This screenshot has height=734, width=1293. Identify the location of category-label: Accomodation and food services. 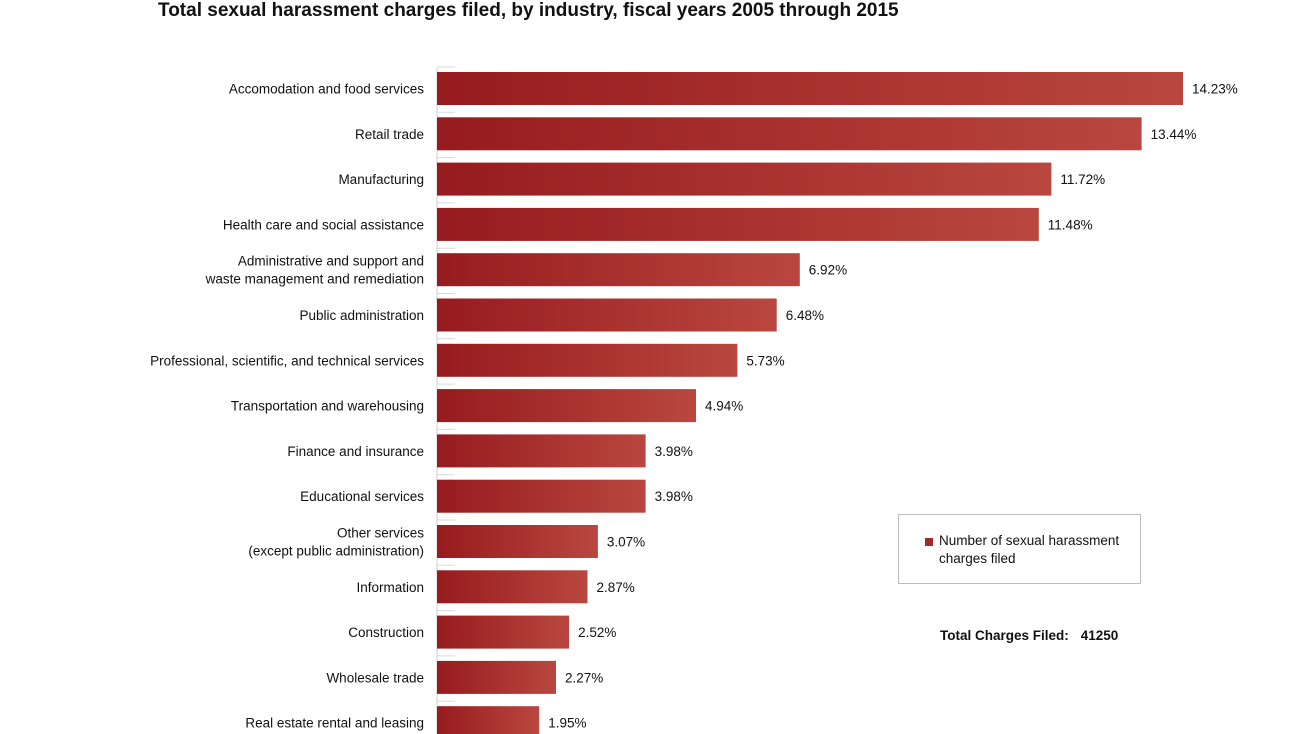
(326, 89).